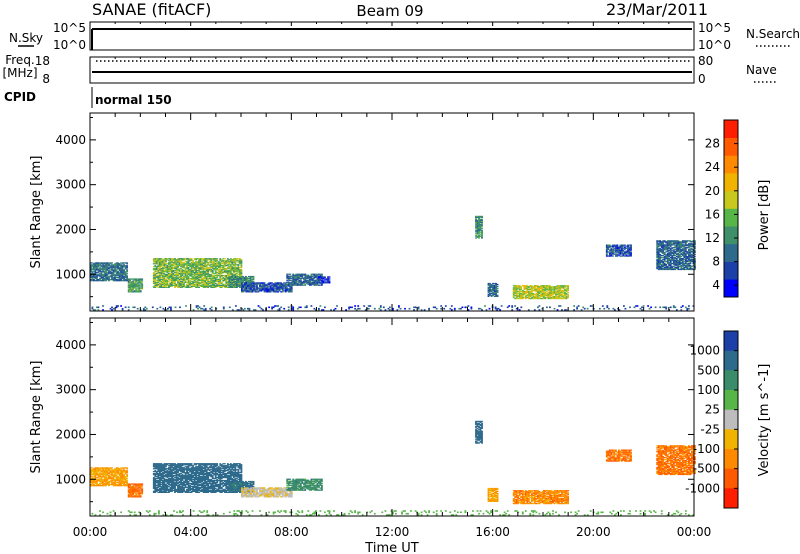 Image resolution: width=800 pixels, height=554 pixels. Describe the element at coordinates (20, 60) in the screenshot. I see `freq-label-line1: Freq.` at that location.